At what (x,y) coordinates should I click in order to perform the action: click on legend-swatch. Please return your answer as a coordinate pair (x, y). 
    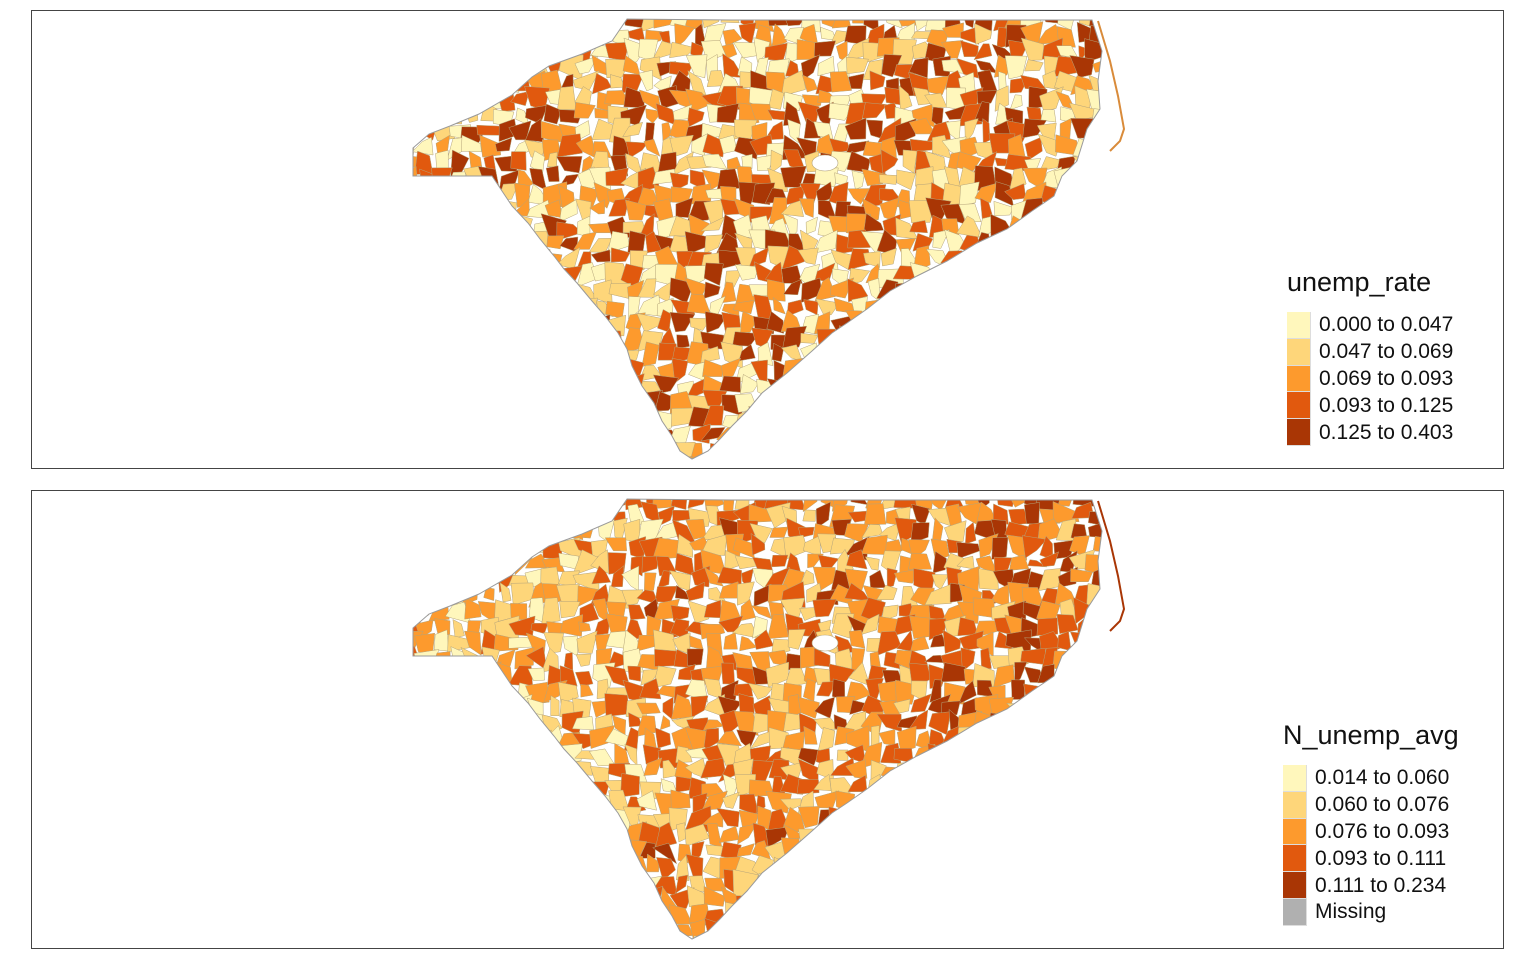
    Looking at the image, I should click on (1299, 325).